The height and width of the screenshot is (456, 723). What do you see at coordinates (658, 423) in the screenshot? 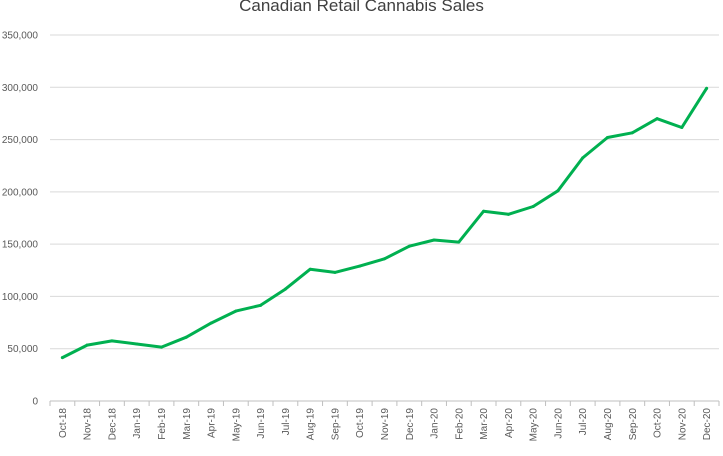
I see `x-tick-label: Oct-20` at bounding box center [658, 423].